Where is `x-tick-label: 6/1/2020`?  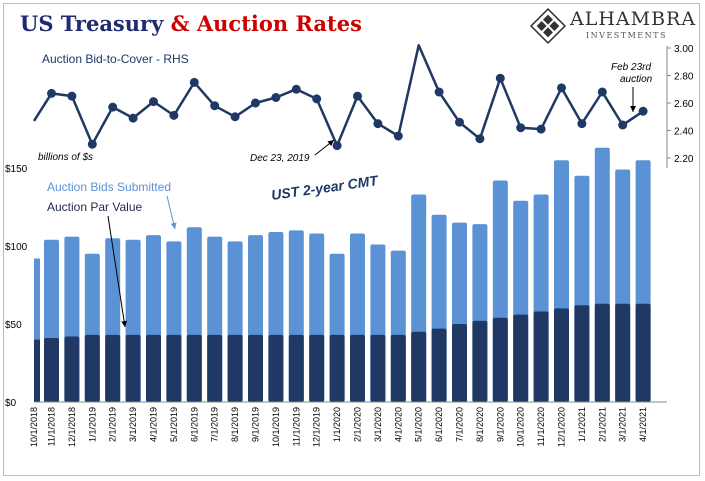
x-tick-label: 6/1/2020 is located at coordinates (439, 424).